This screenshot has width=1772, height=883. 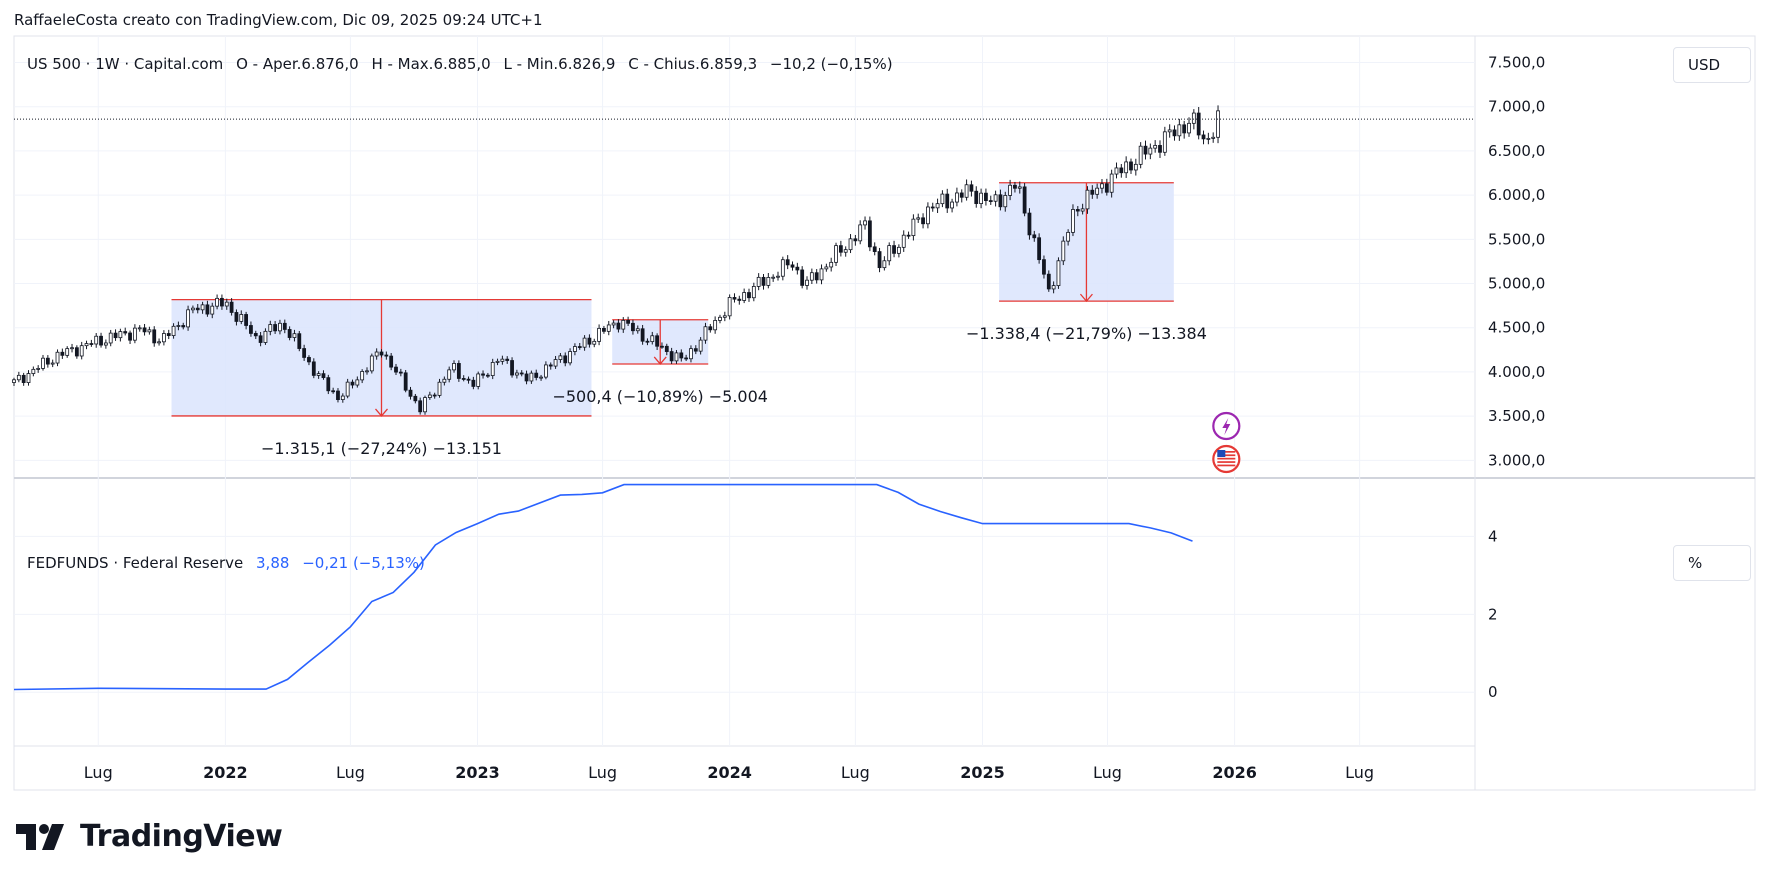 What do you see at coordinates (1712, 563) in the screenshot?
I see `percent-button: %` at bounding box center [1712, 563].